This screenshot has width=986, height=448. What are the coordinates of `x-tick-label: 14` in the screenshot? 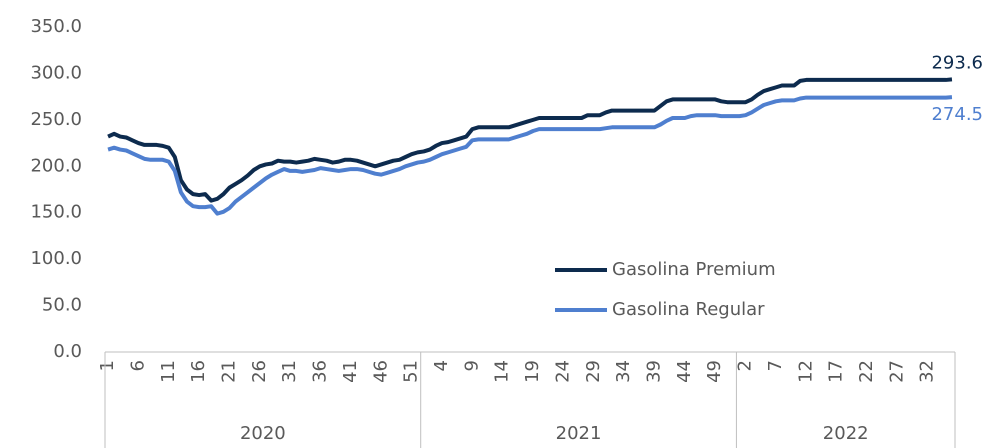 It's located at (502, 371).